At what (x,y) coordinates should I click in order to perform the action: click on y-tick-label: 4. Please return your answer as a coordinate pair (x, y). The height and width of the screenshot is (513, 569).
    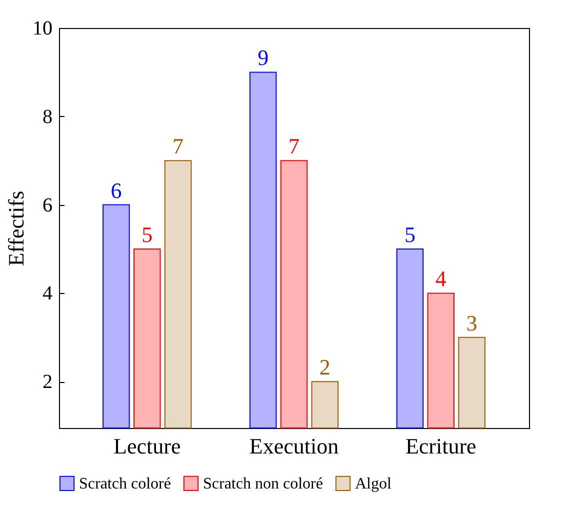
    Looking at the image, I should click on (47, 293).